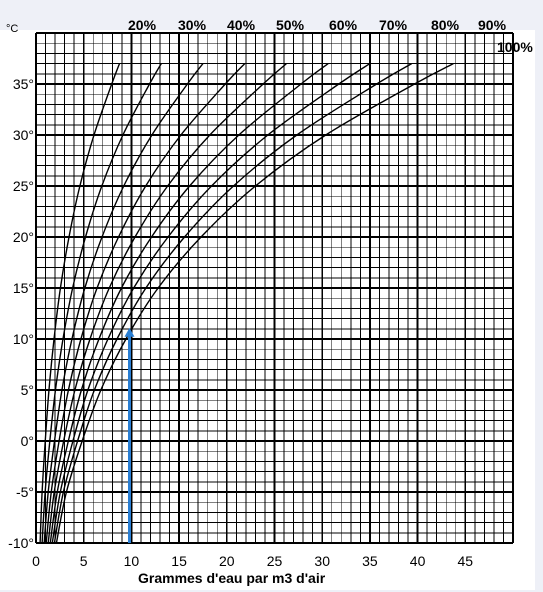 The image size is (543, 592). What do you see at coordinates (25, 492) in the screenshot?
I see `y-tick-label: -5°` at bounding box center [25, 492].